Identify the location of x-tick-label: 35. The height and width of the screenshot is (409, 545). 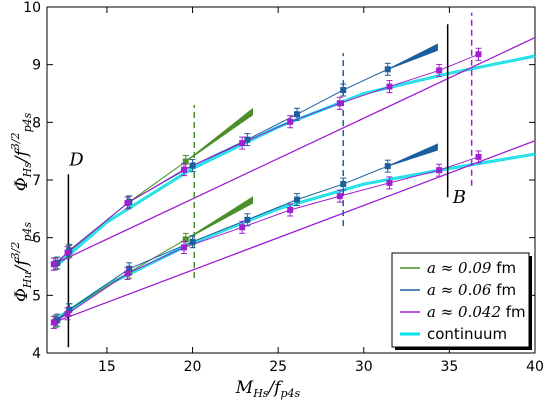
(449, 367).